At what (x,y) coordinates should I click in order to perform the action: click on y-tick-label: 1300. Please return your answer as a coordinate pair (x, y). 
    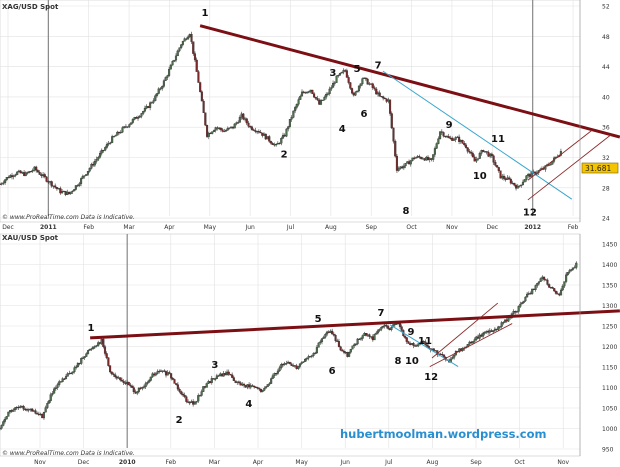
    Looking at the image, I should click on (609, 306).